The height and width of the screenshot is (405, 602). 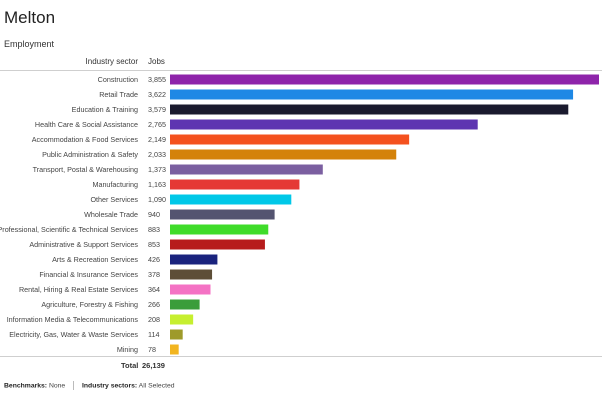 What do you see at coordinates (152, 349) in the screenshot?
I see `value-label: 78` at bounding box center [152, 349].